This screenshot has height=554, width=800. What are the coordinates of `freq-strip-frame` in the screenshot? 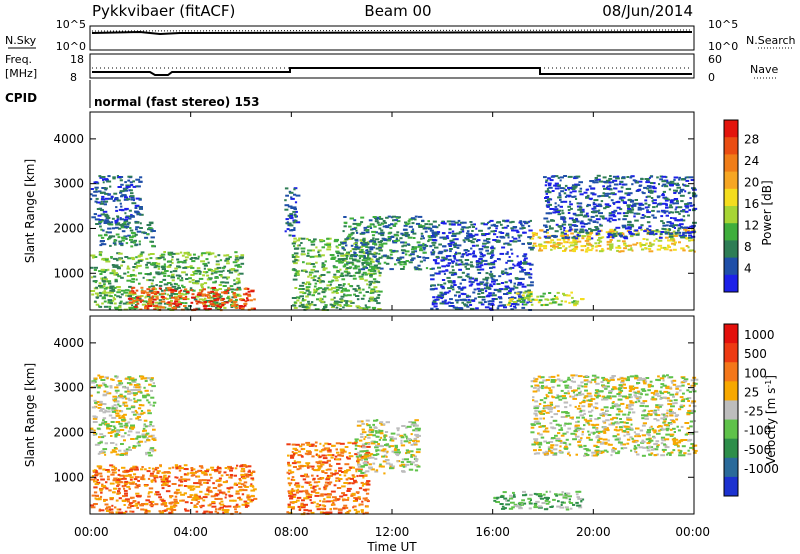 It's located at (392, 66).